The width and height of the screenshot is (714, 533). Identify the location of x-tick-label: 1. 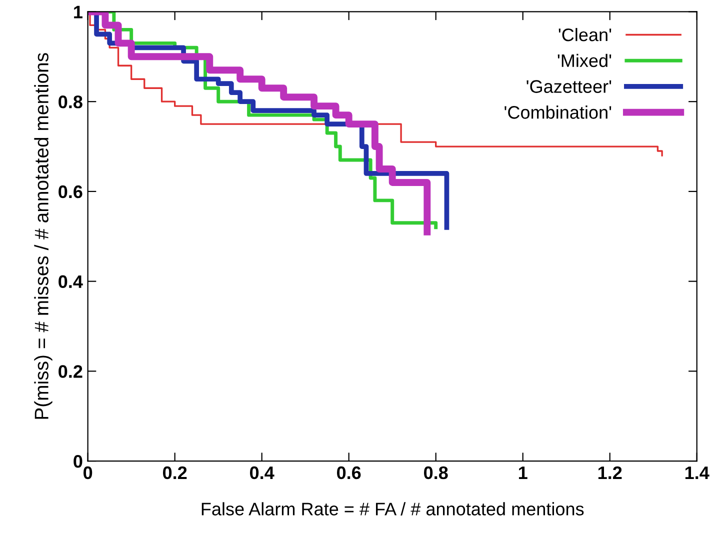
(523, 472).